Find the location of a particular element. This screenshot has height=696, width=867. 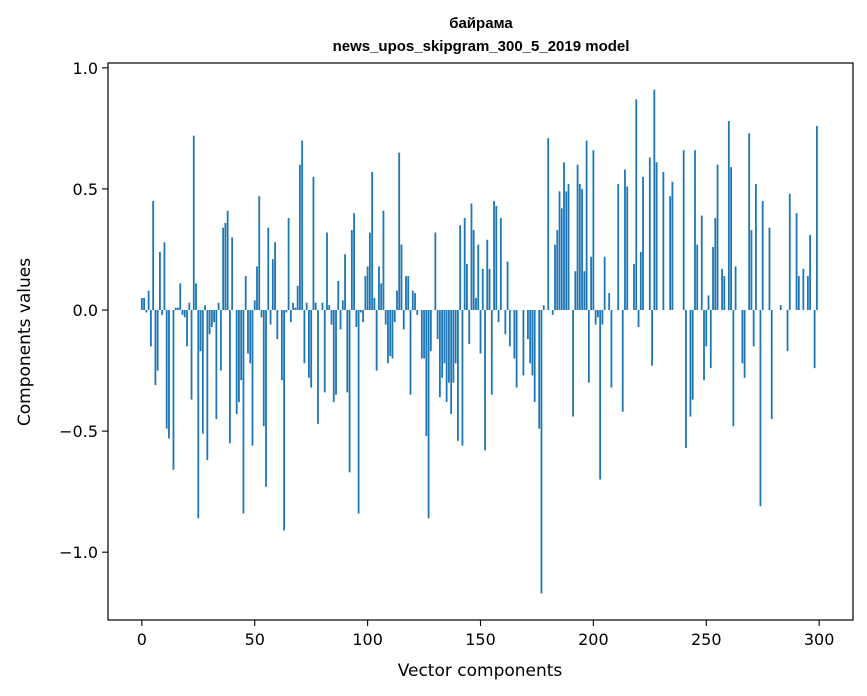

y-tick-label: −0.5 is located at coordinates (78, 431).